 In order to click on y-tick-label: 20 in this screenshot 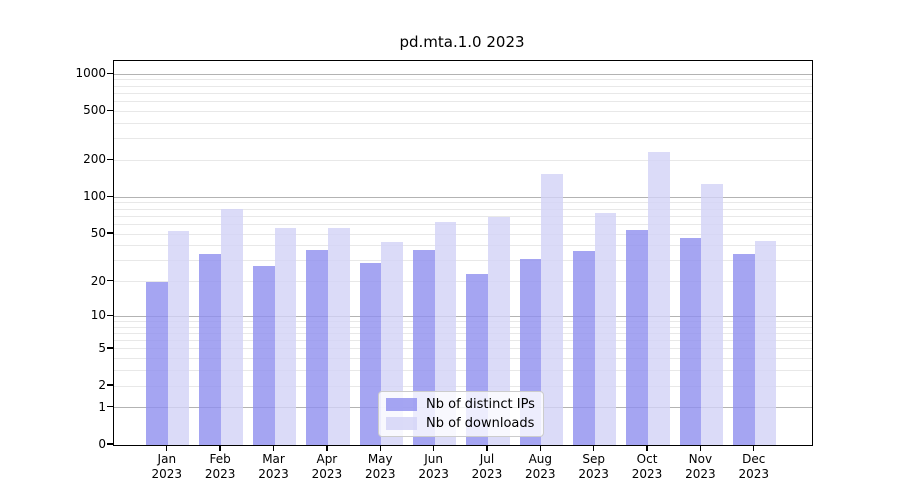, I will do `click(98, 280)`.